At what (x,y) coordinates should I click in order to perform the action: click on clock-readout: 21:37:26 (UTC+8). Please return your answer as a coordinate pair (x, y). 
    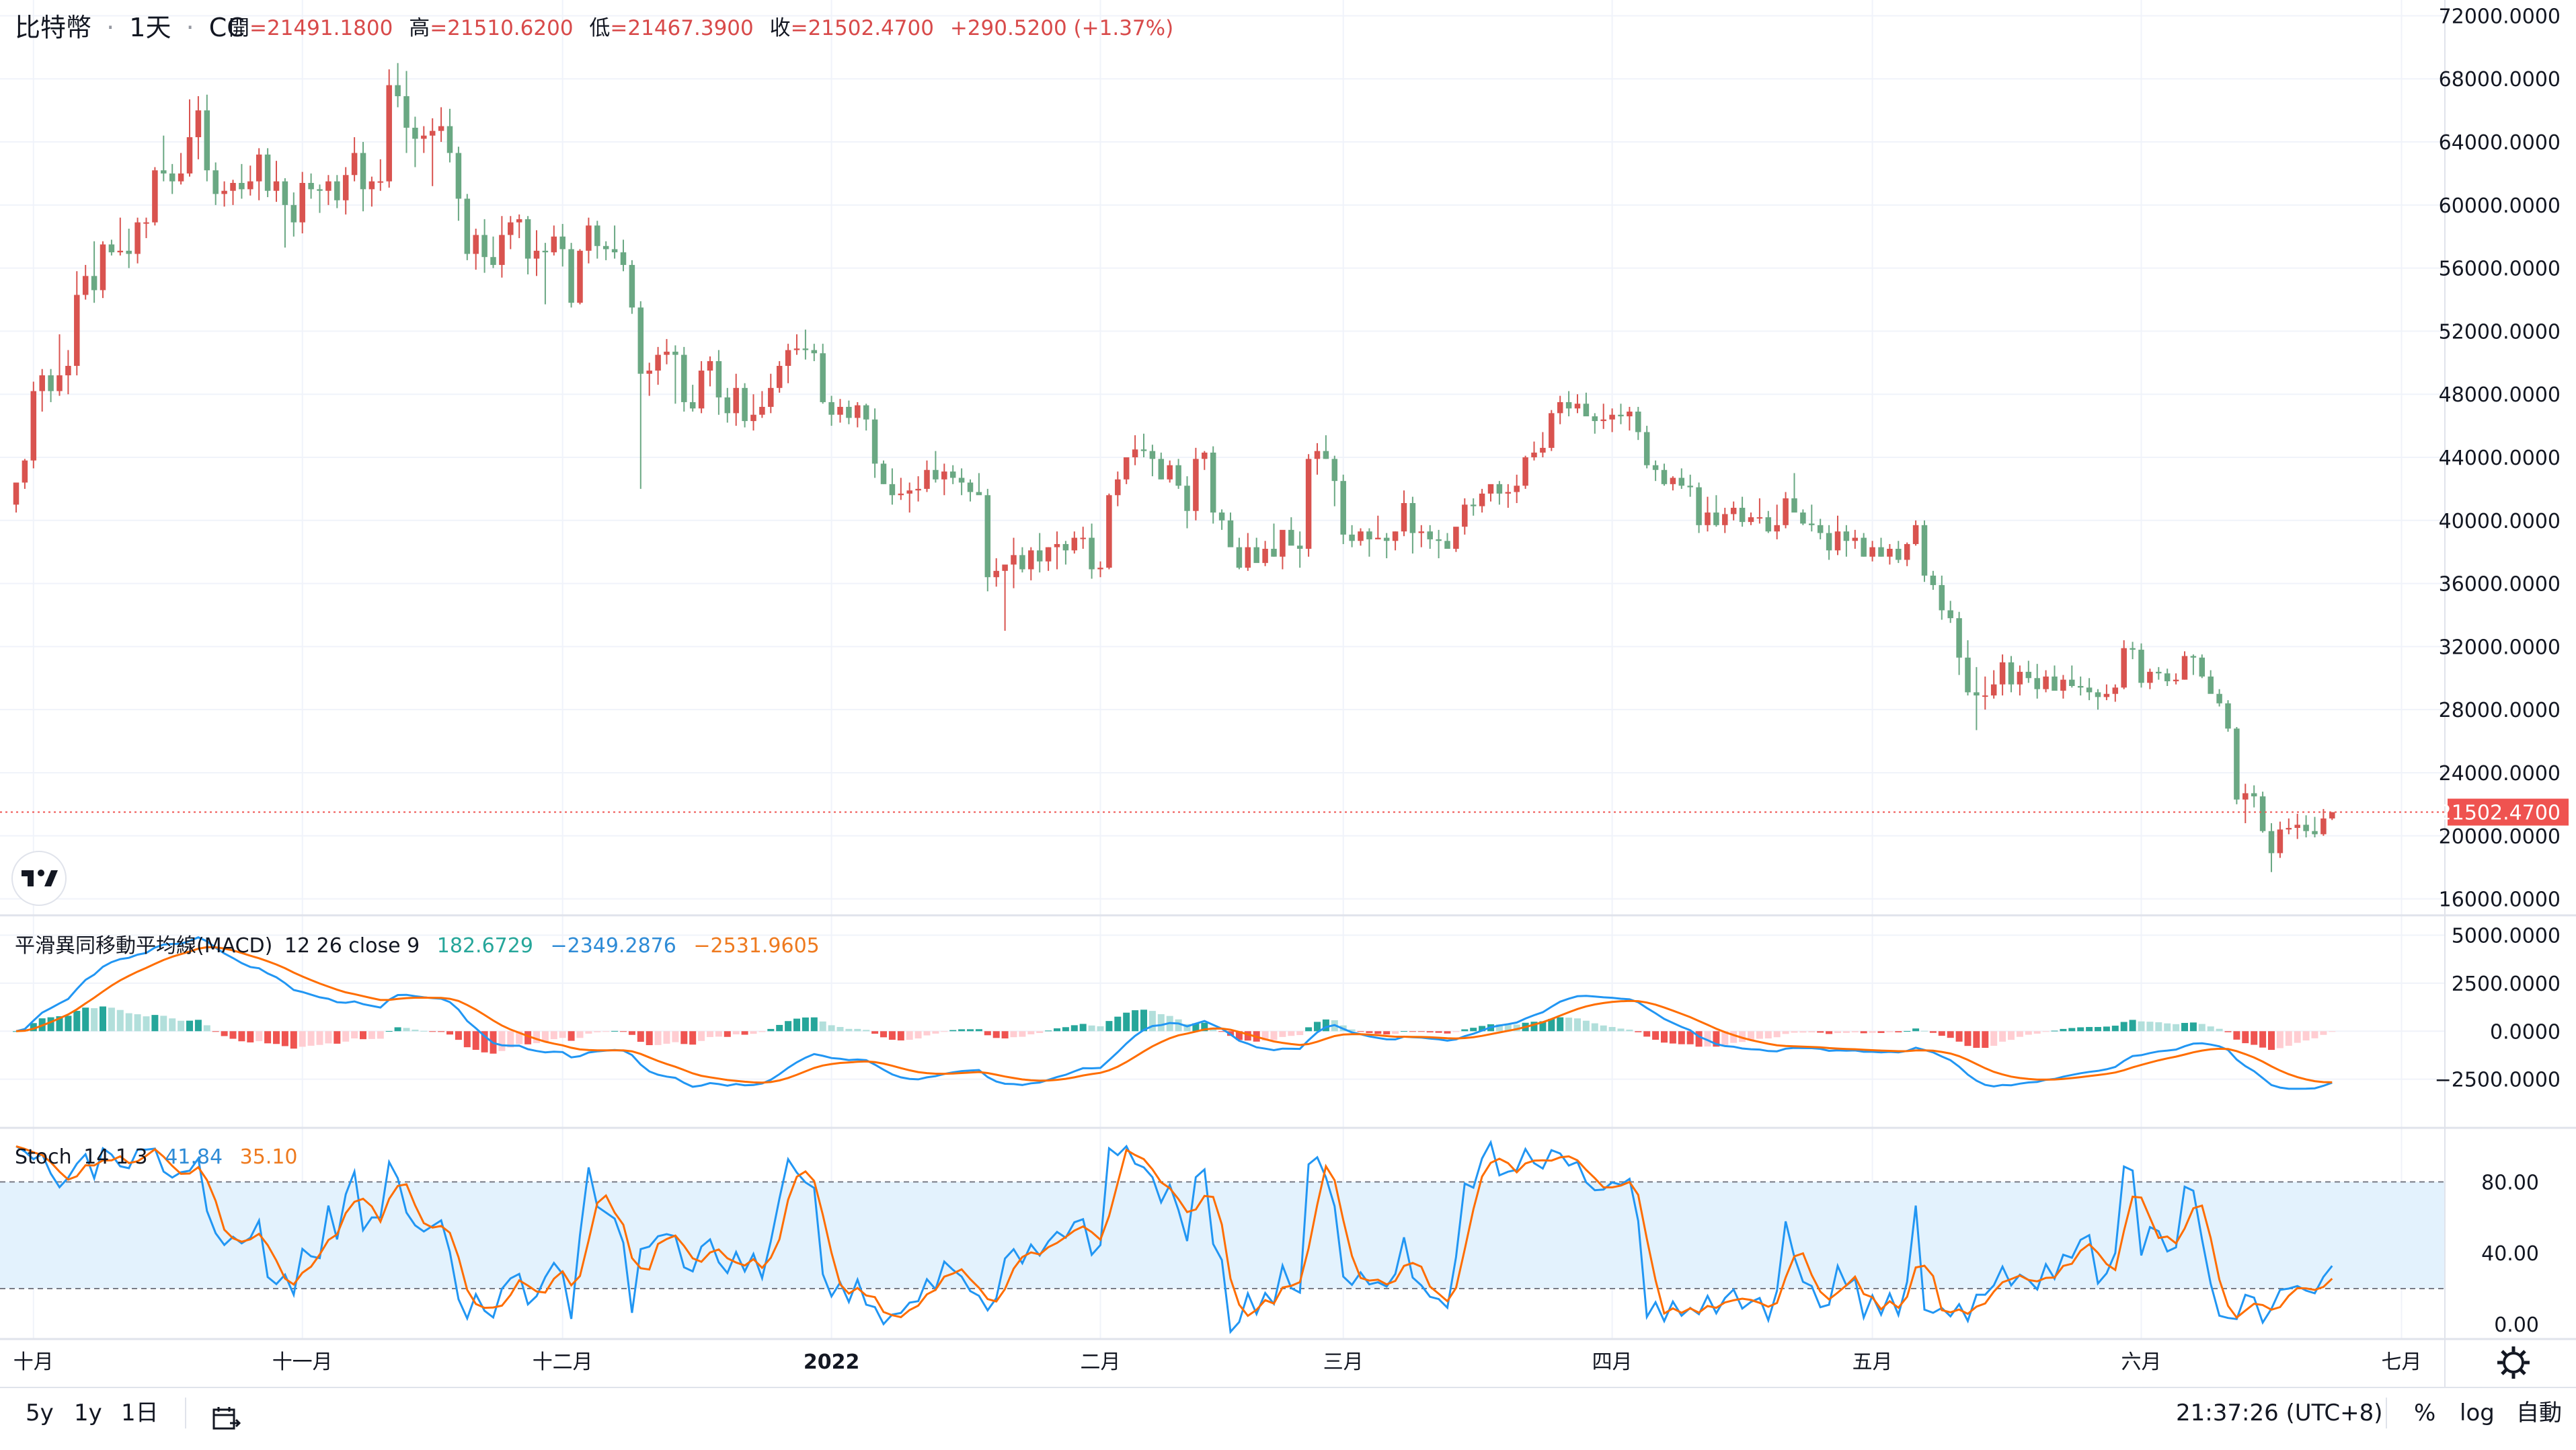
    Looking at the image, I should click on (2280, 1413).